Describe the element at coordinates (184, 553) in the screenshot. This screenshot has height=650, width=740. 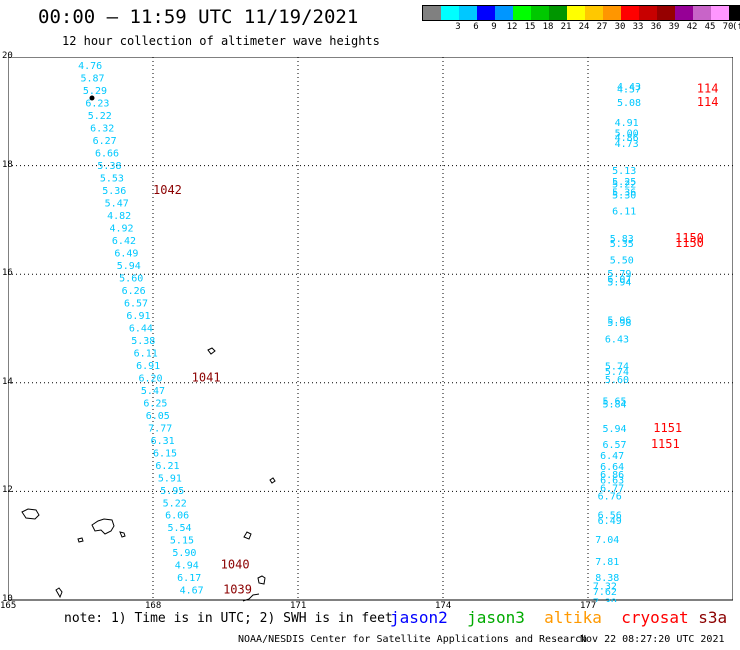
I see `wave-height-value: 5.90` at that location.